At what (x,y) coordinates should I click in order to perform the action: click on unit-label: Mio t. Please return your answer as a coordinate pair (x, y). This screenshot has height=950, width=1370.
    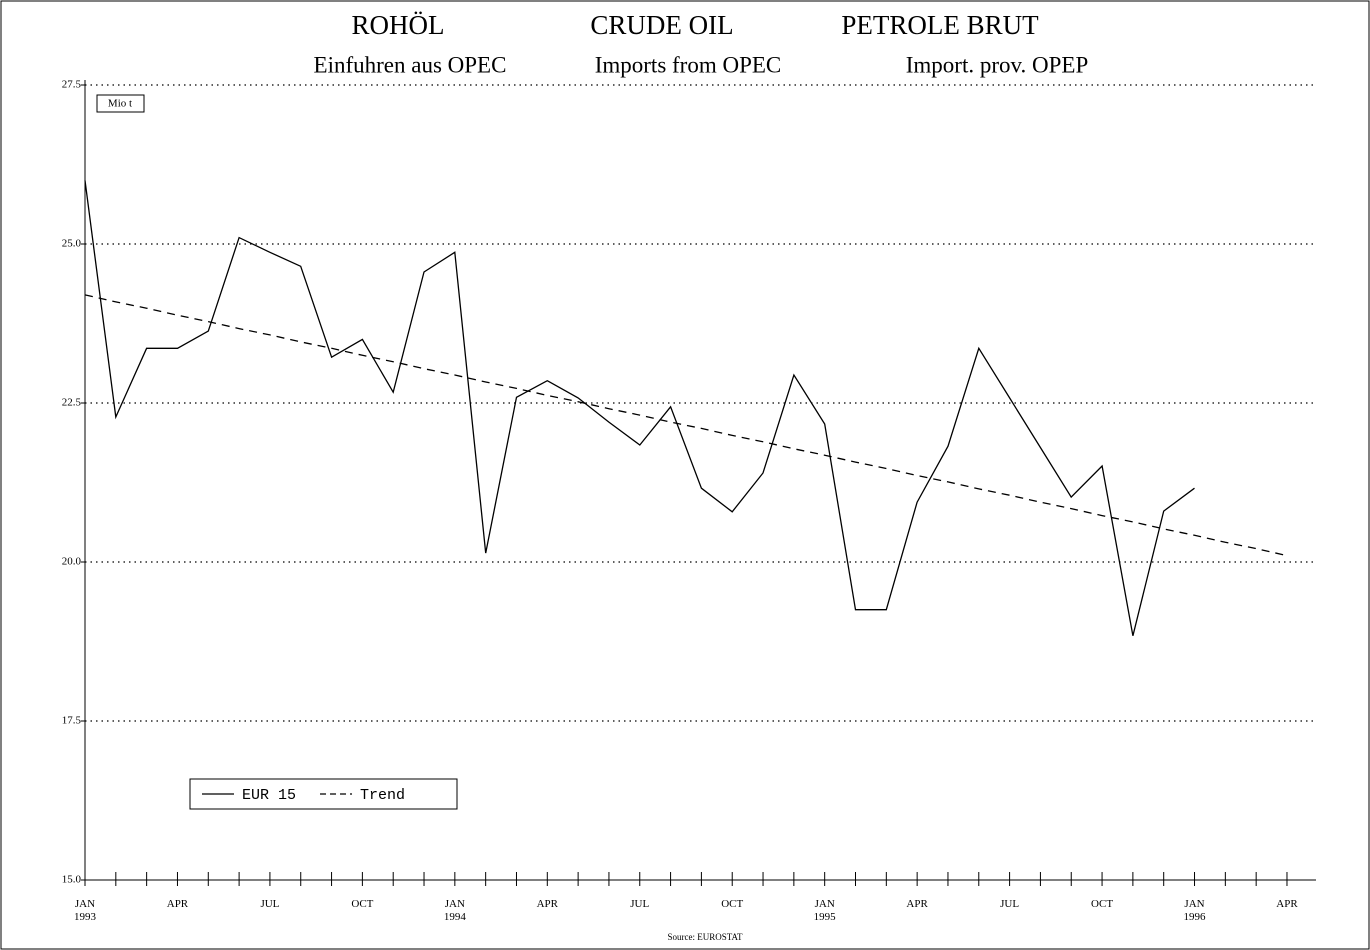
    Looking at the image, I should click on (120, 104).